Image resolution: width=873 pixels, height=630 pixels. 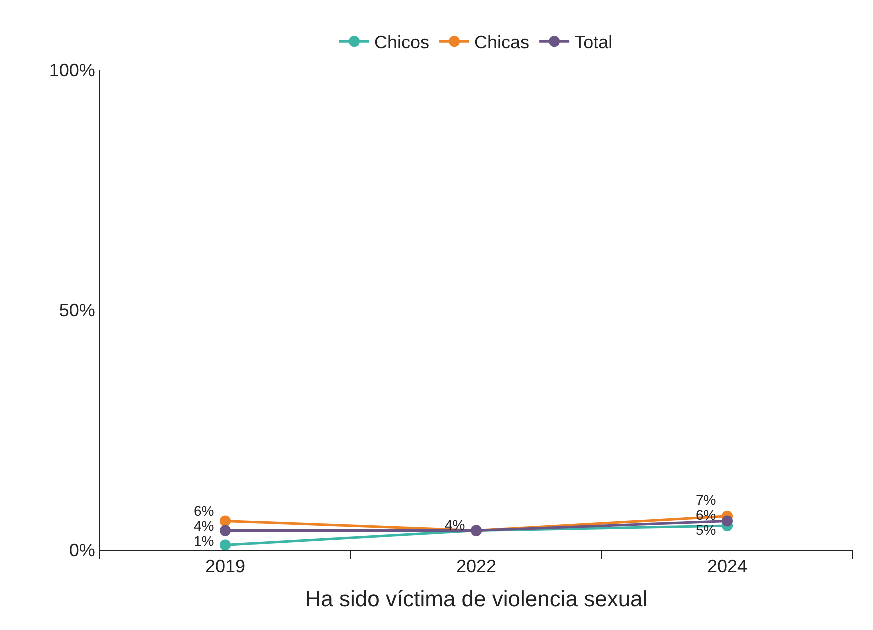 What do you see at coordinates (82, 550) in the screenshot?
I see `y-tick-label: 0%` at bounding box center [82, 550].